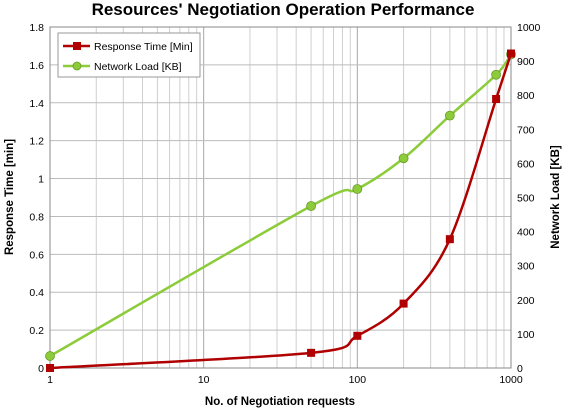 The image size is (567, 413). I want to click on right-tick-label: 800, so click(526, 96).